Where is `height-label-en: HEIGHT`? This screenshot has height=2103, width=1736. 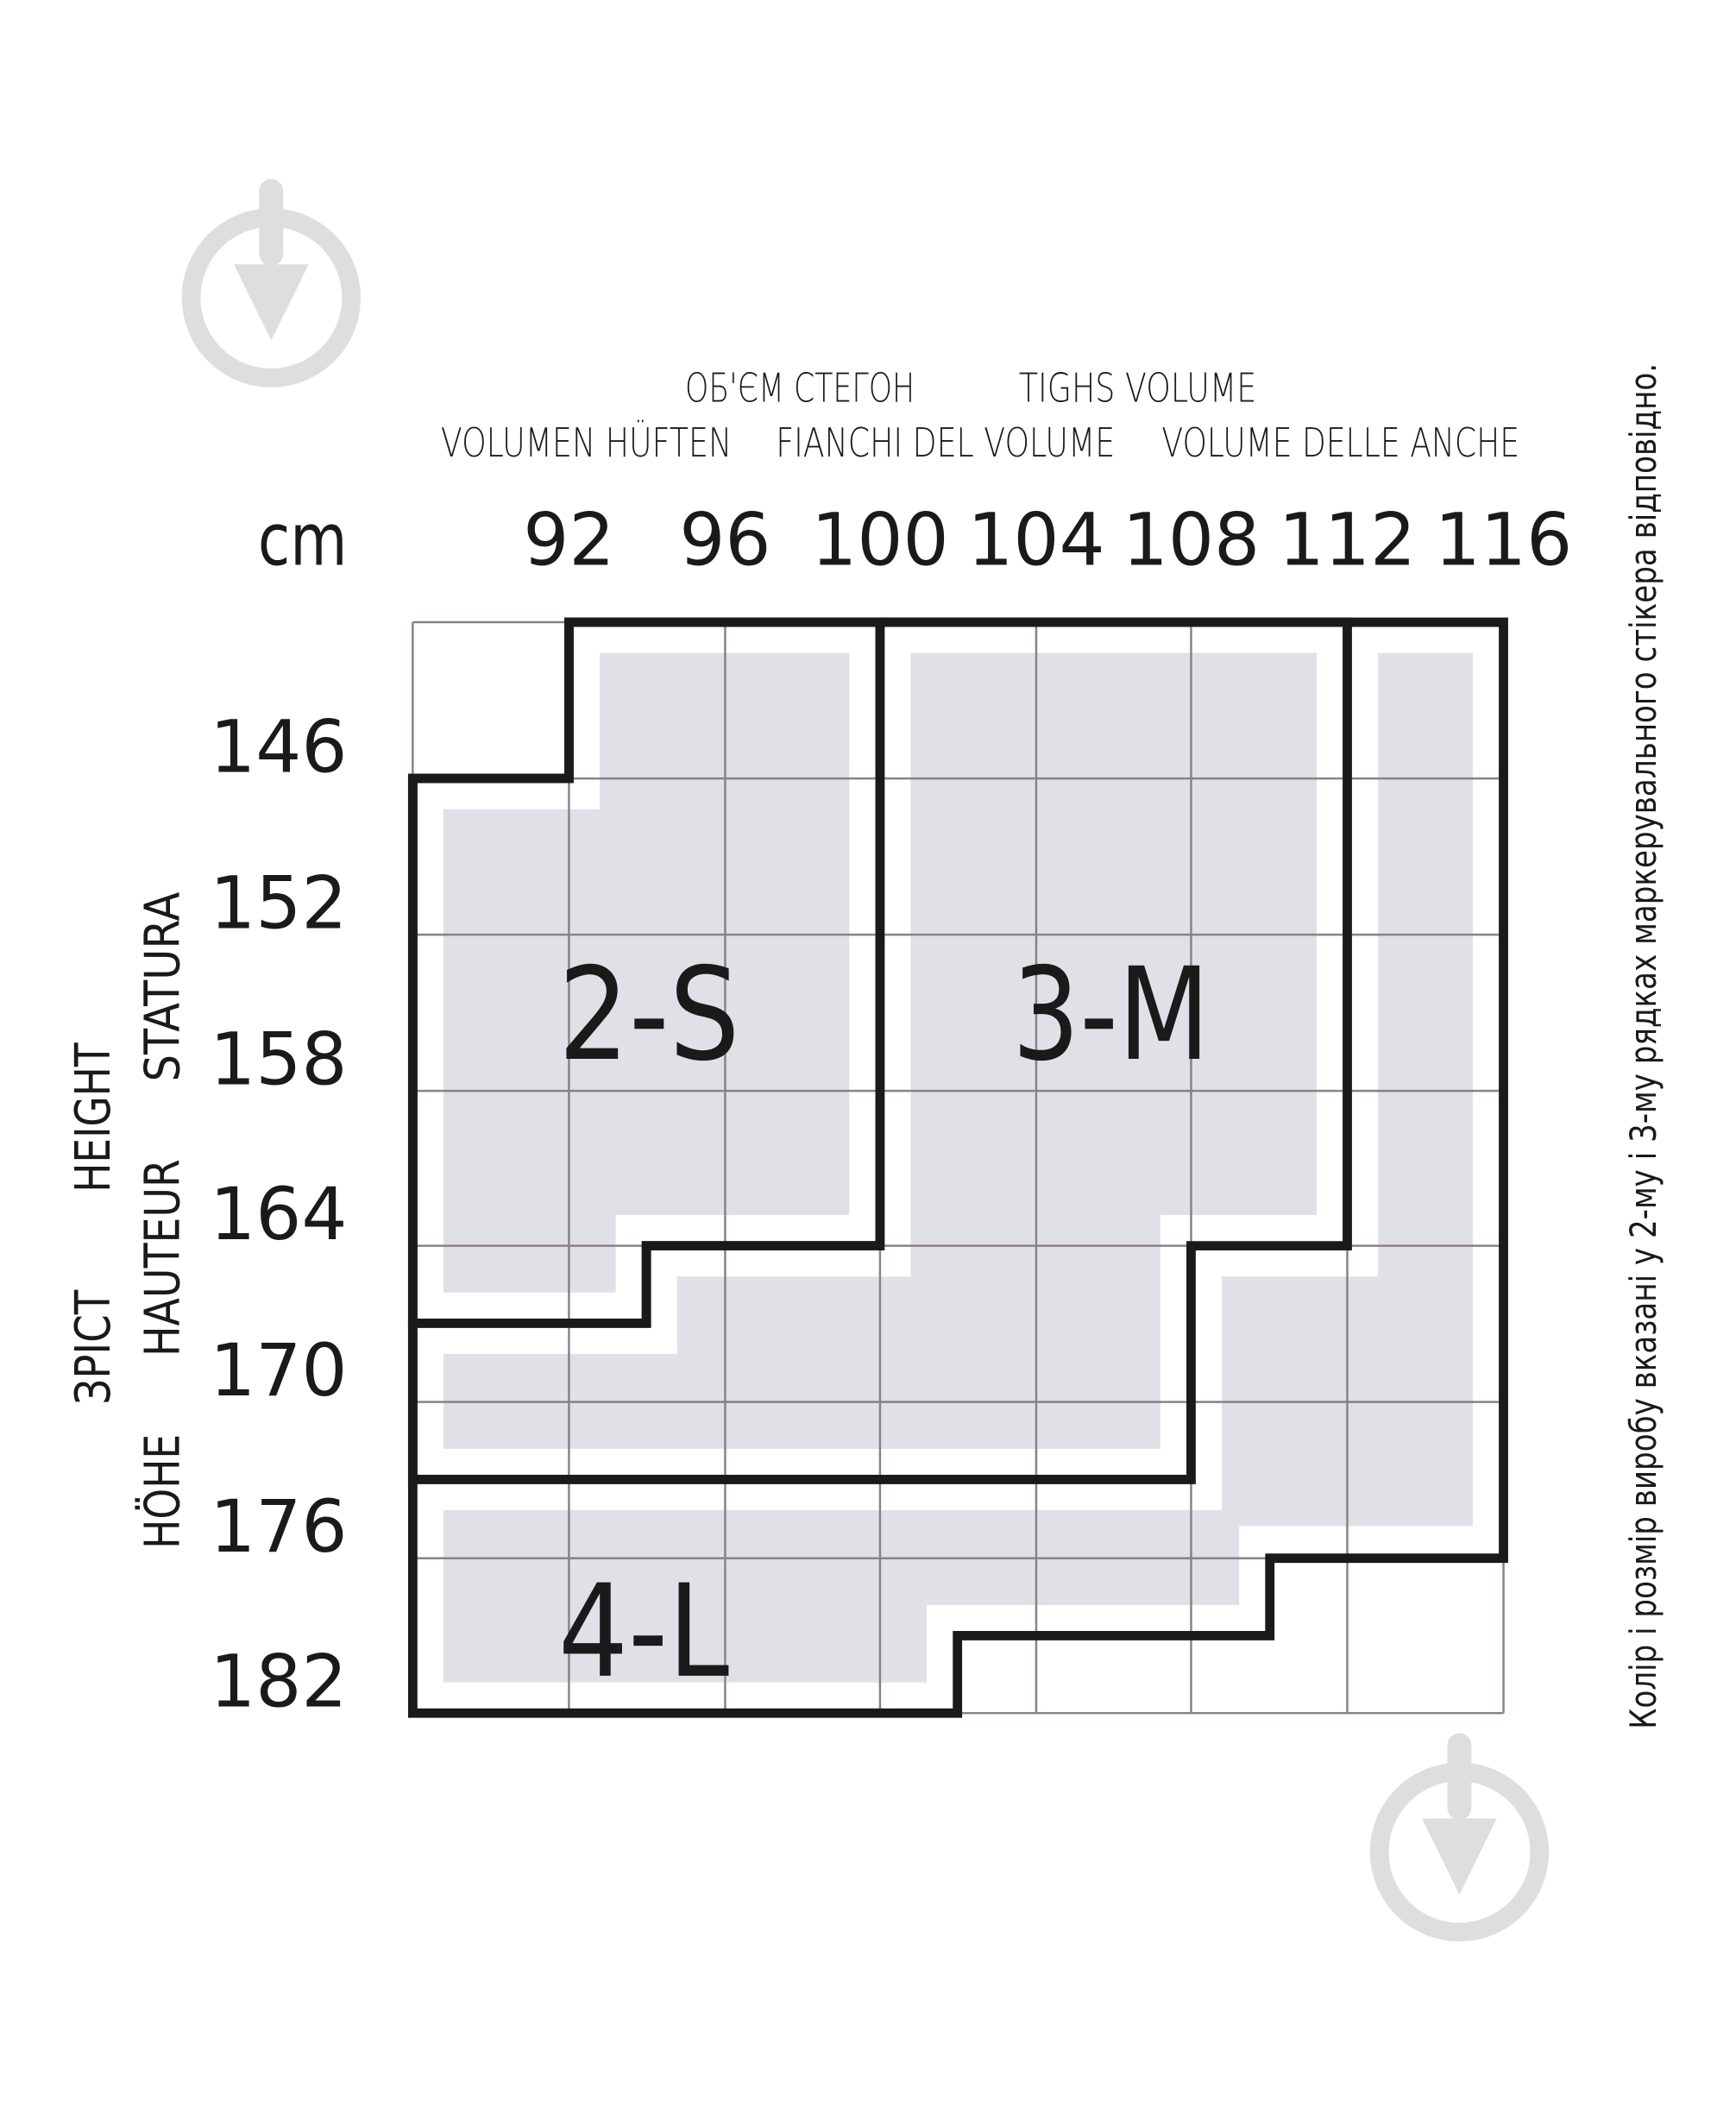 height-label-en: HEIGHT is located at coordinates (94, 1117).